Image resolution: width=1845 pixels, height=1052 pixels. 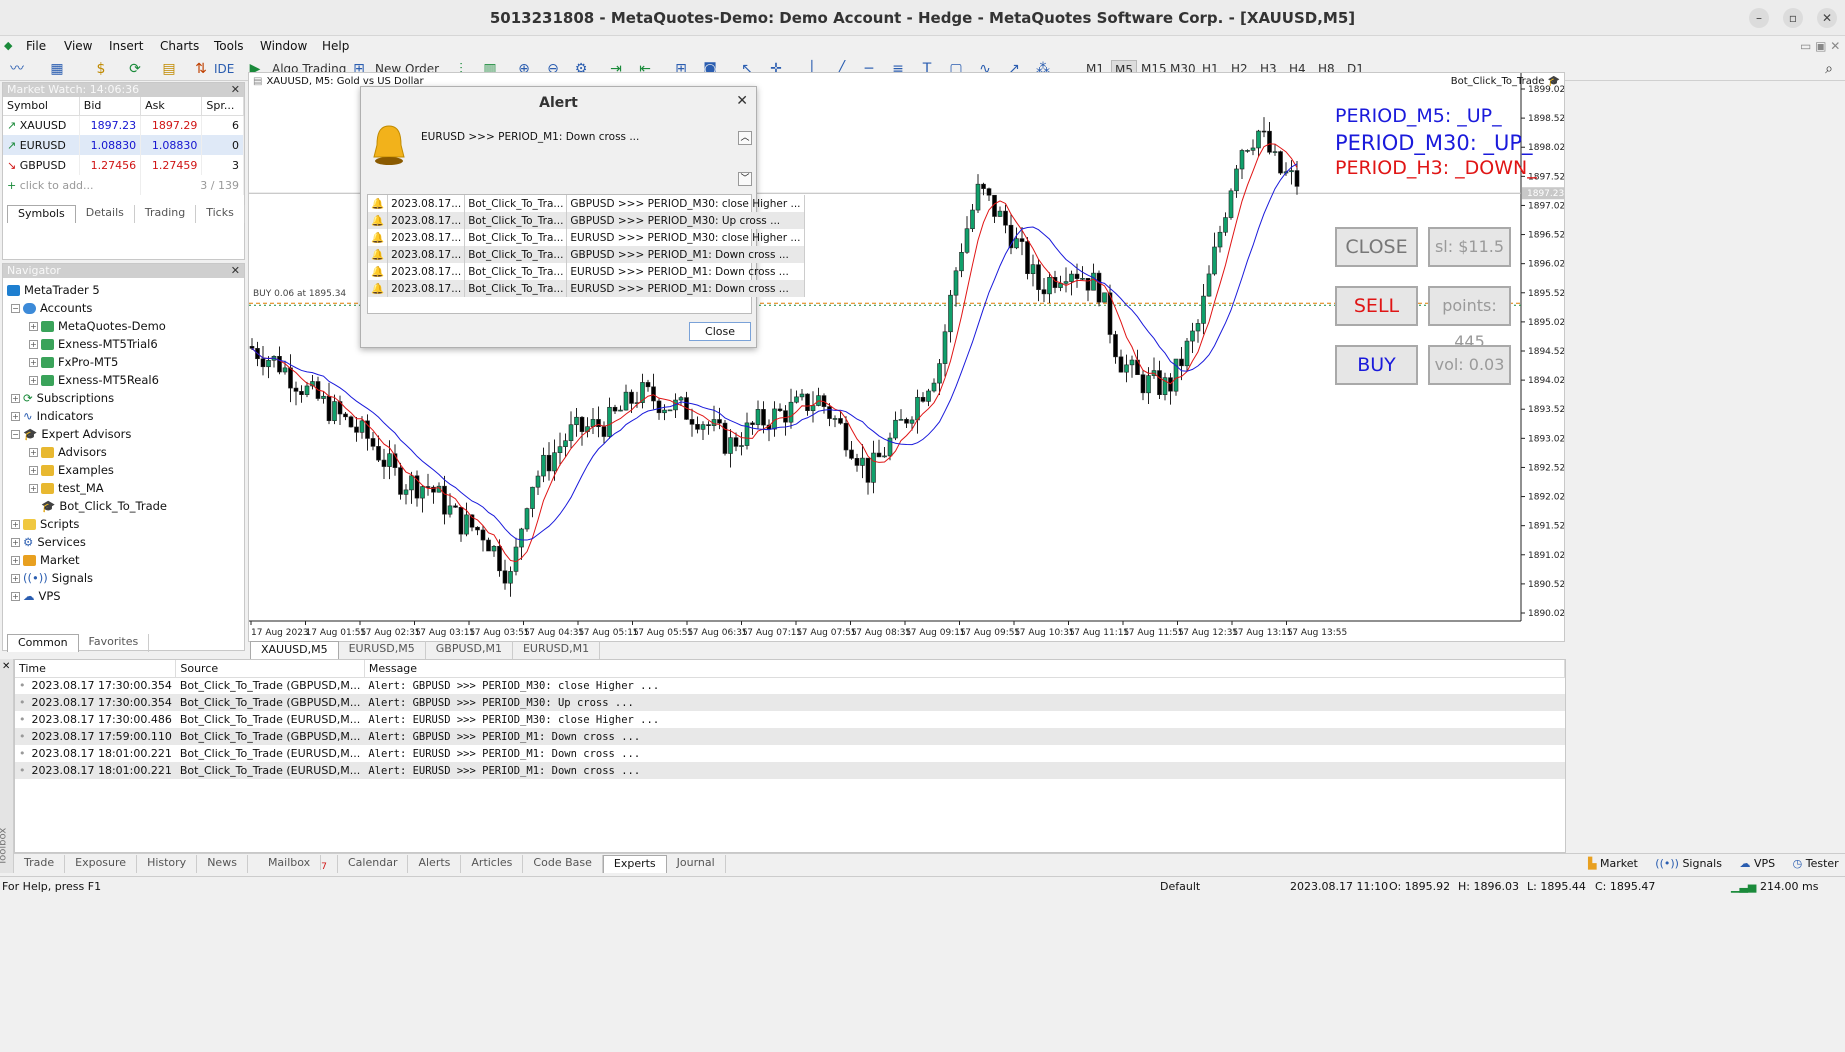 What do you see at coordinates (747, 69) in the screenshot?
I see `cursor-icon: ↖` at bounding box center [747, 69].